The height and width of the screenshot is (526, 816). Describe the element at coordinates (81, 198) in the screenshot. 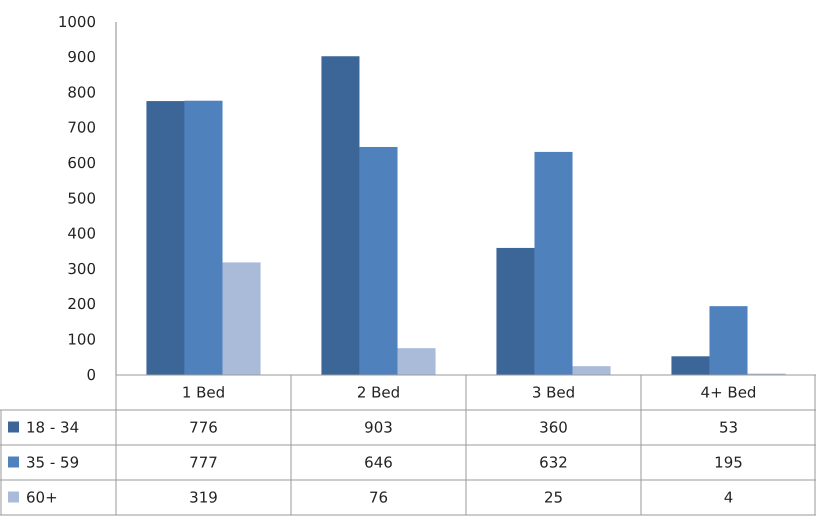

I see `y-tick-label: 500` at that location.